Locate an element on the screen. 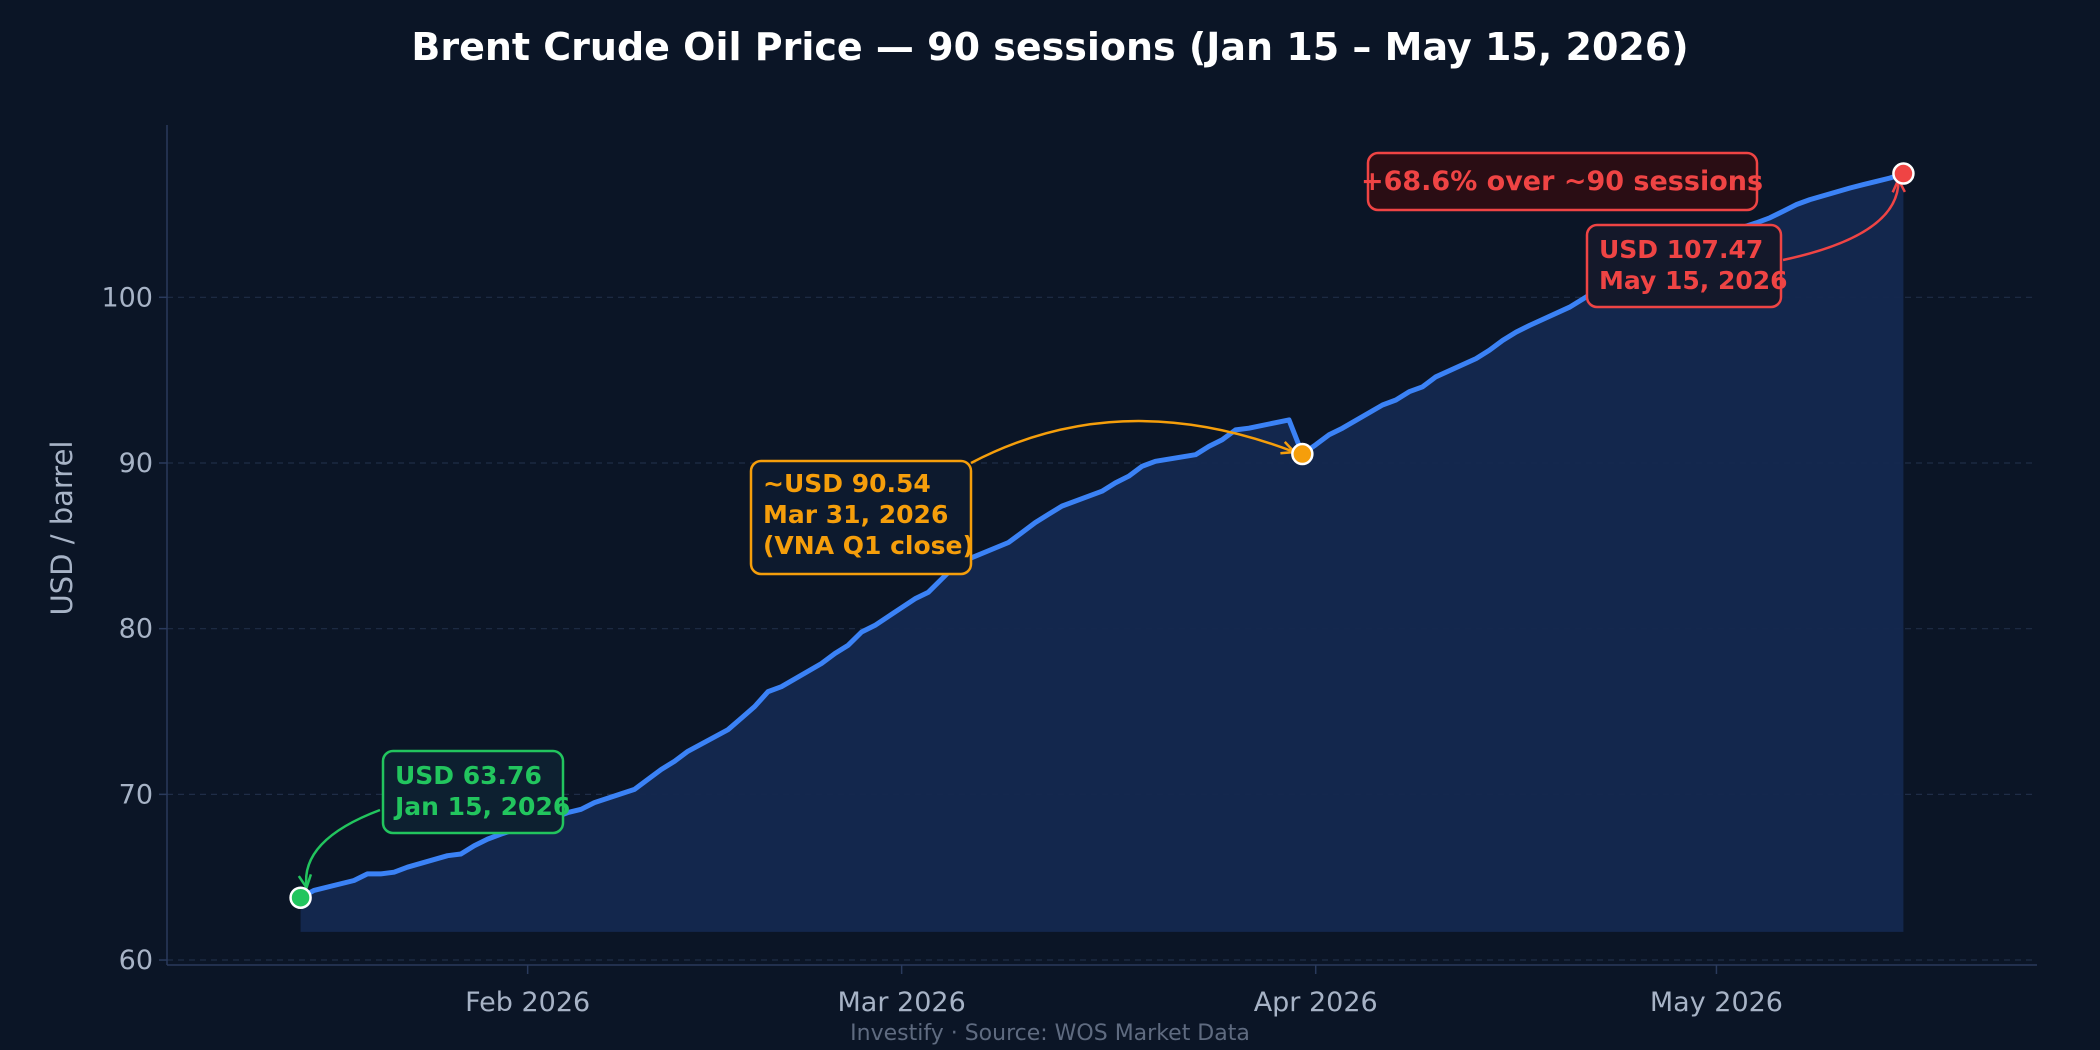 The width and height of the screenshot is (2100, 1050). end-arrow is located at coordinates (1841, 220).